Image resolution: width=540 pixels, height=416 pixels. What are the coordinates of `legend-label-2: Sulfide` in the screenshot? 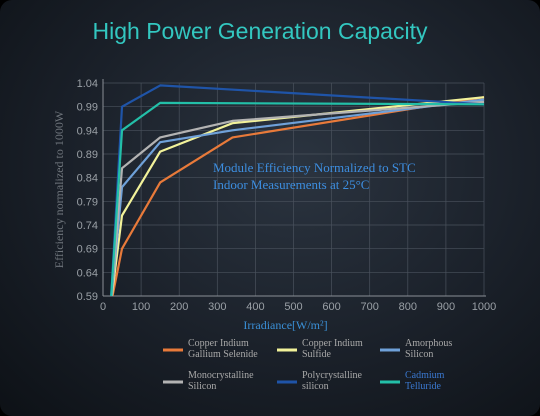 It's located at (316, 354).